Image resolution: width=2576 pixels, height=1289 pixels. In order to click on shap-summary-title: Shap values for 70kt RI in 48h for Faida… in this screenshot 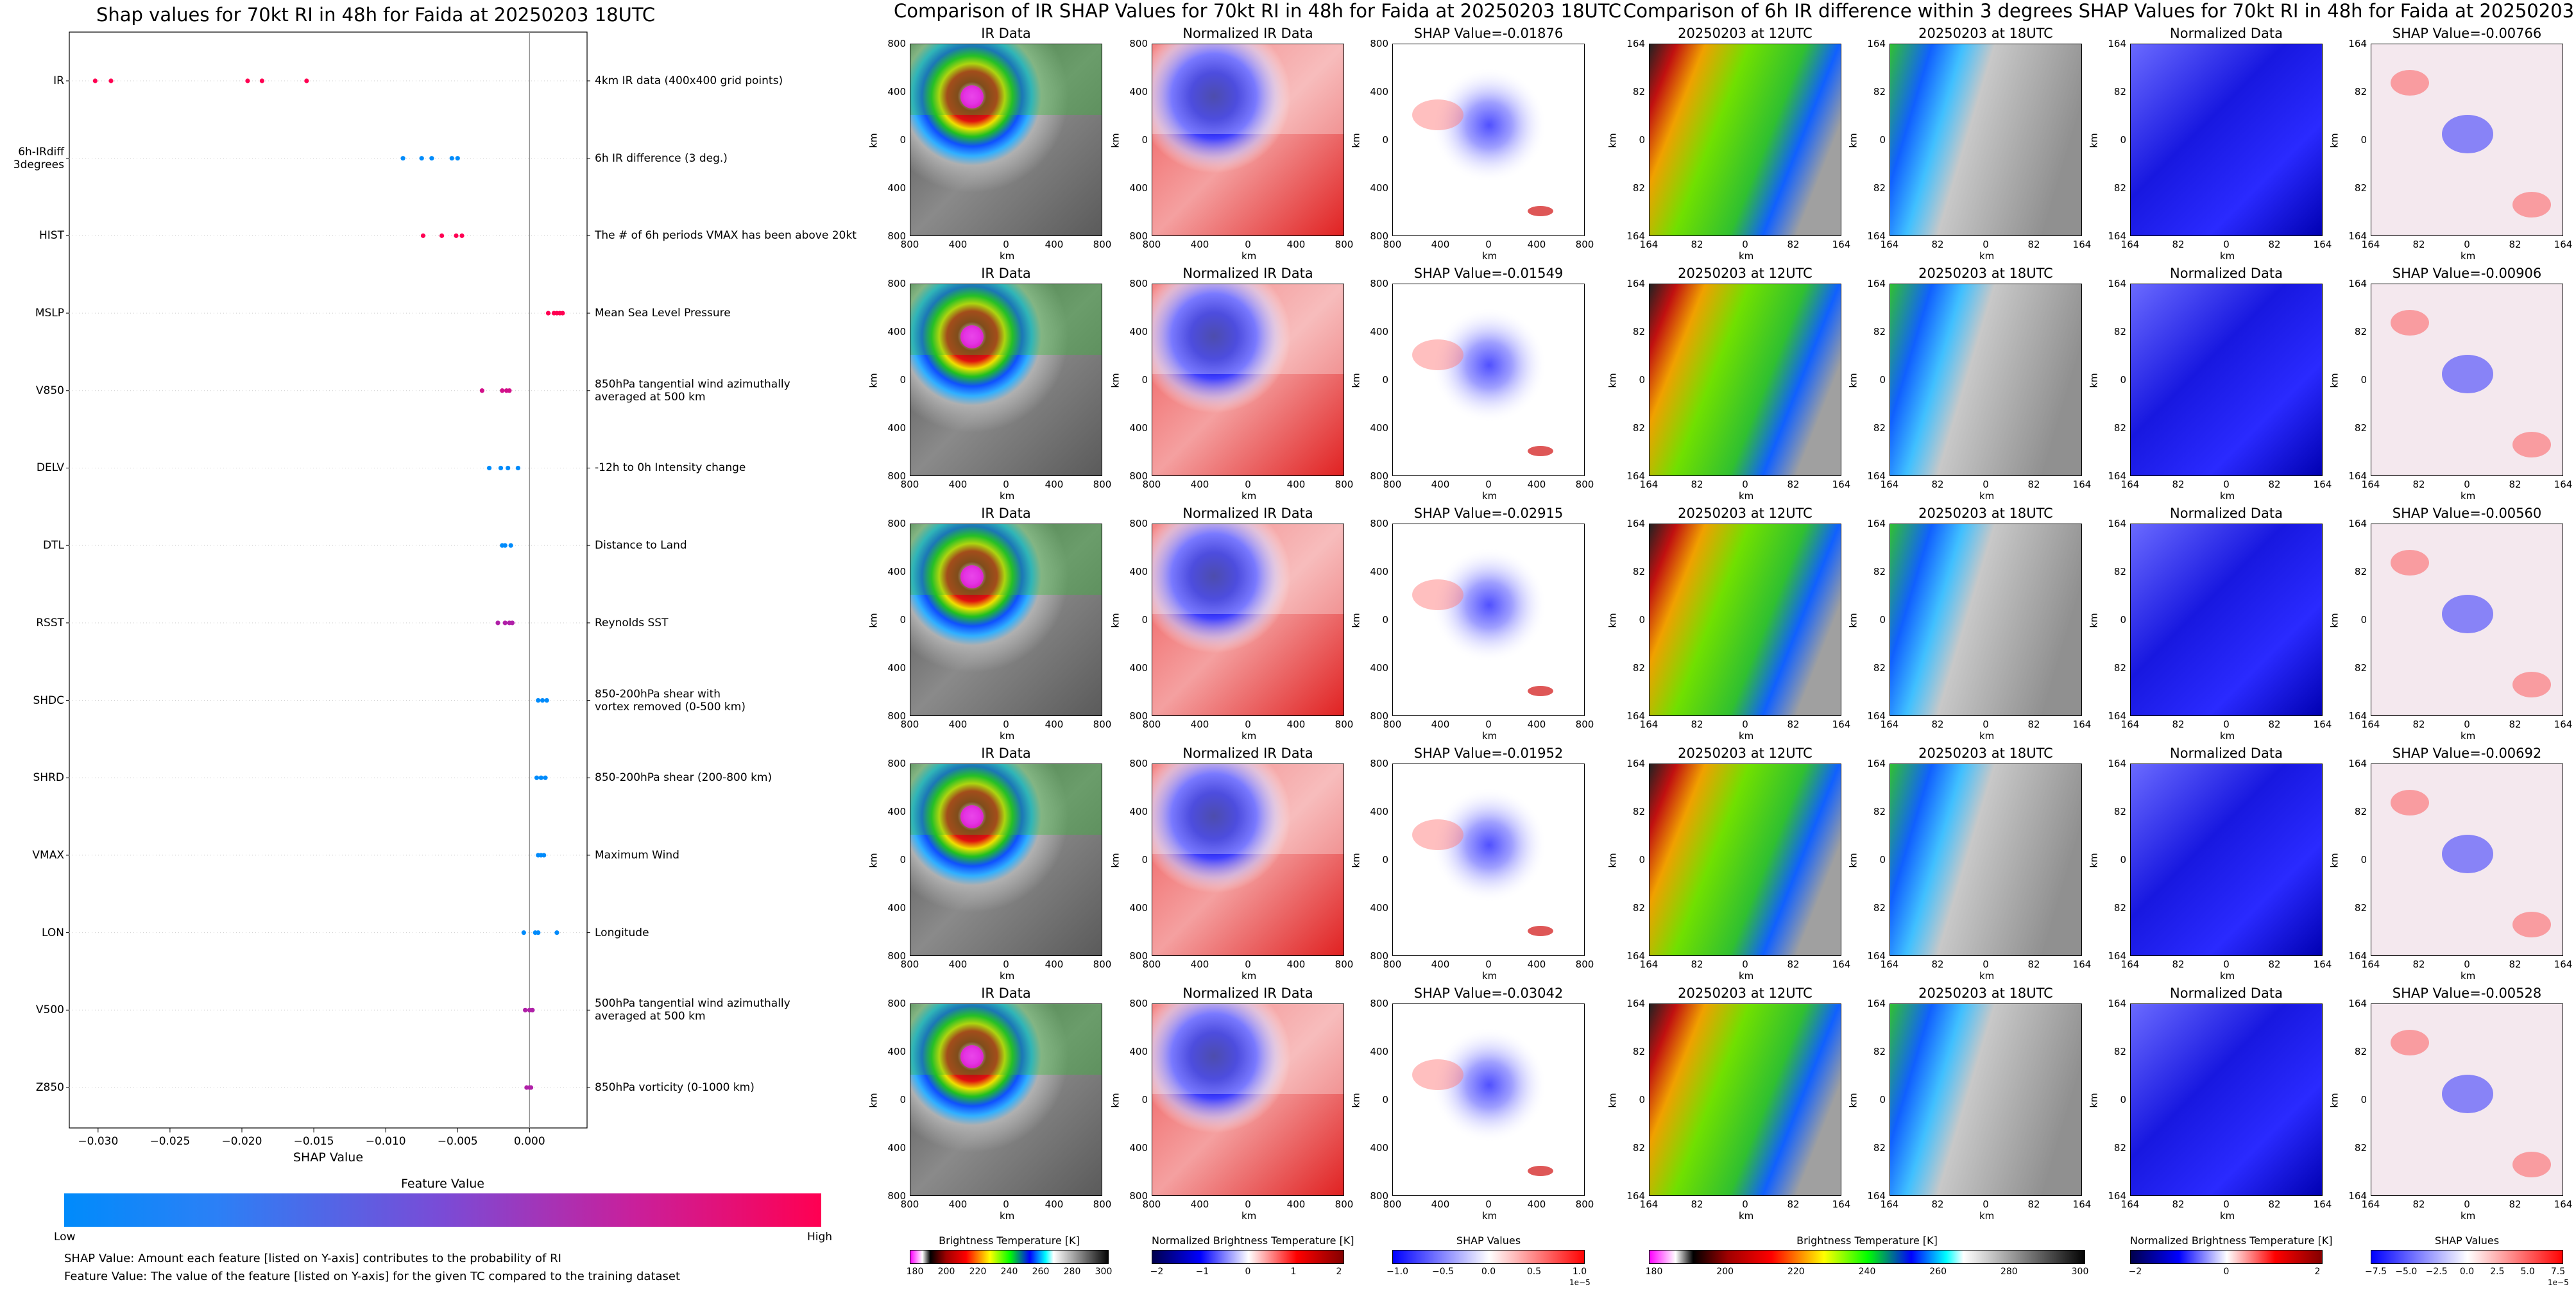, I will do `click(376, 15)`.